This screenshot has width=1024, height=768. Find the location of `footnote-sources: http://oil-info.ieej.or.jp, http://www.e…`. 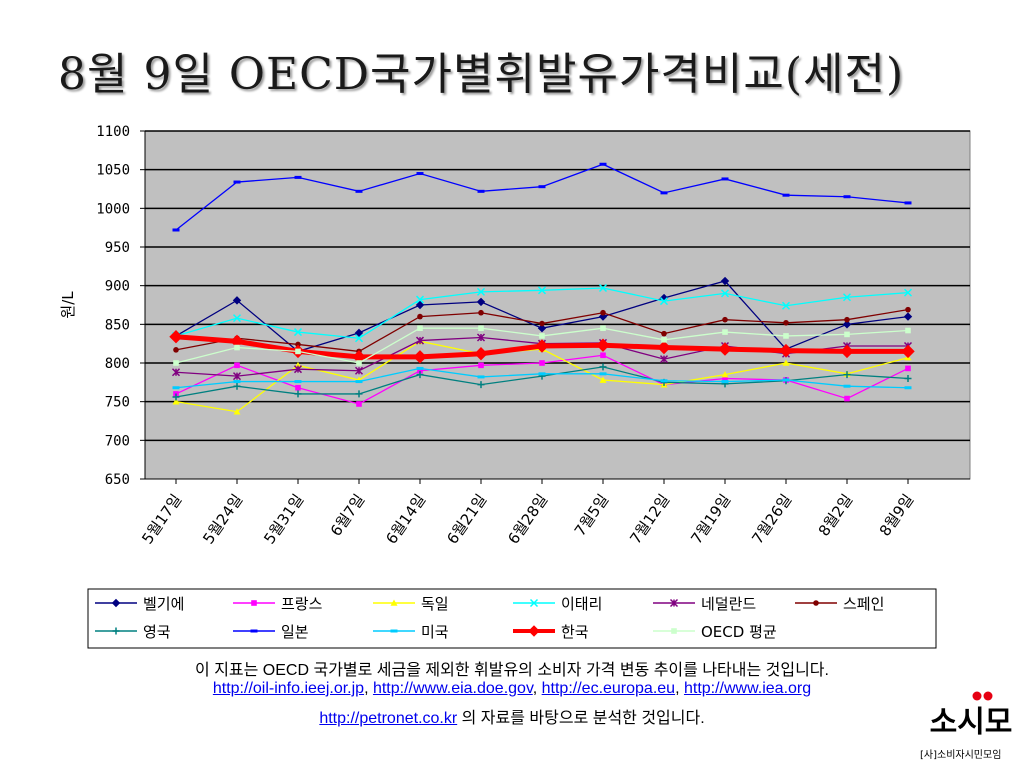

footnote-sources: http://oil-info.ieej.or.jp, http://www.e… is located at coordinates (512, 689).